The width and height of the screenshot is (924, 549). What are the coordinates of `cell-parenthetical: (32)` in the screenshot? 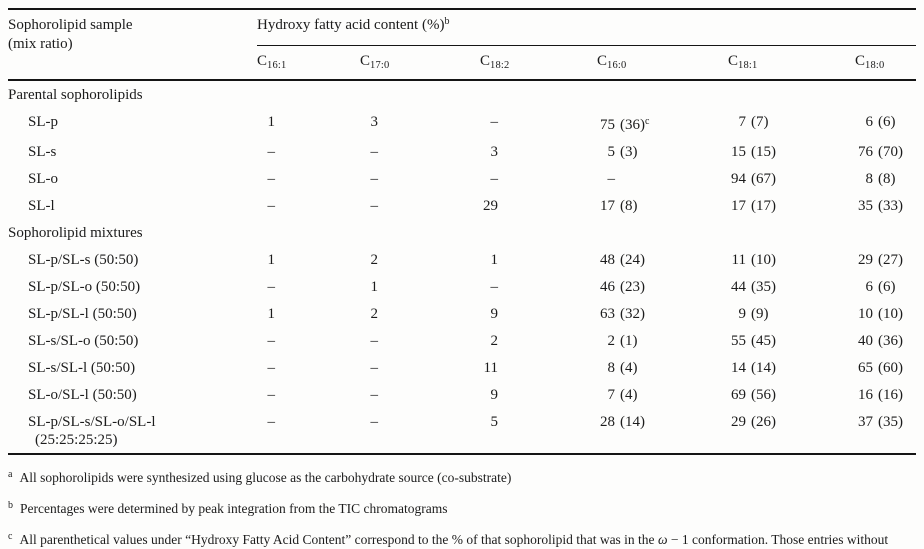 It's located at (632, 314).